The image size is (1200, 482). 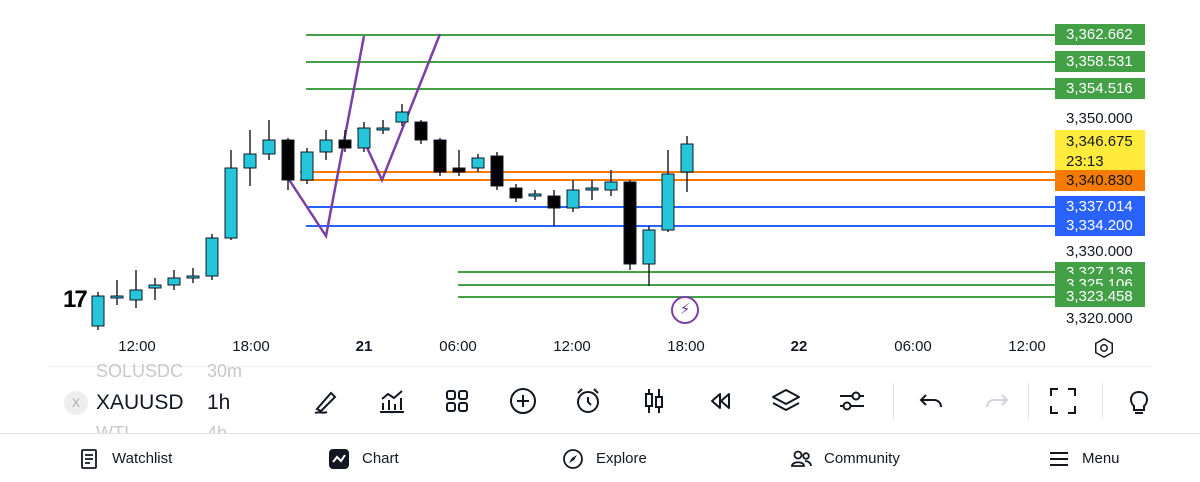 I want to click on compass-icon, so click(x=573, y=458).